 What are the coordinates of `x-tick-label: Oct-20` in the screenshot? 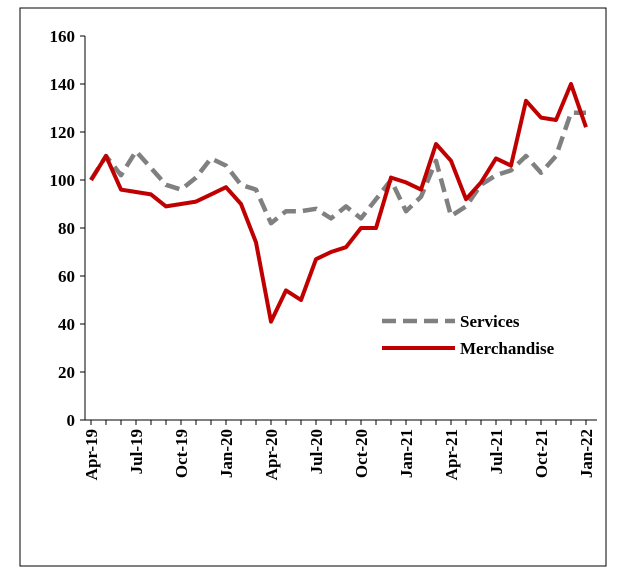 It's located at (361, 453).